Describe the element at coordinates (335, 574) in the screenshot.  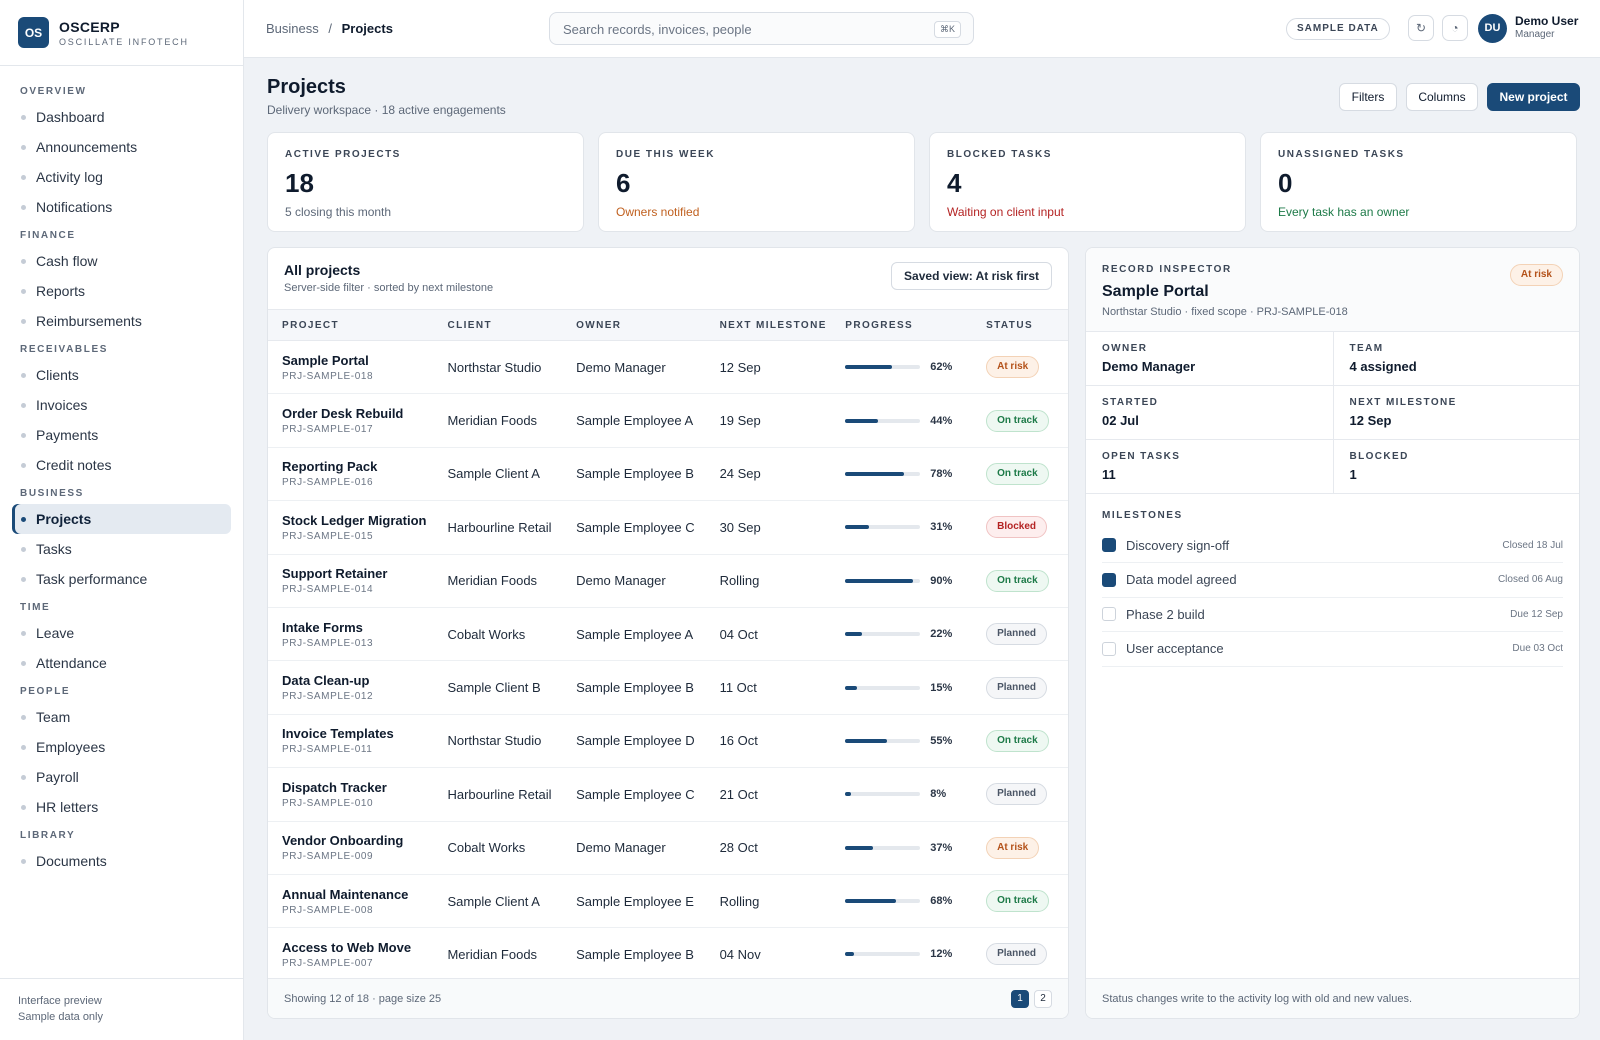
I see `project-name: Support Retainer` at that location.